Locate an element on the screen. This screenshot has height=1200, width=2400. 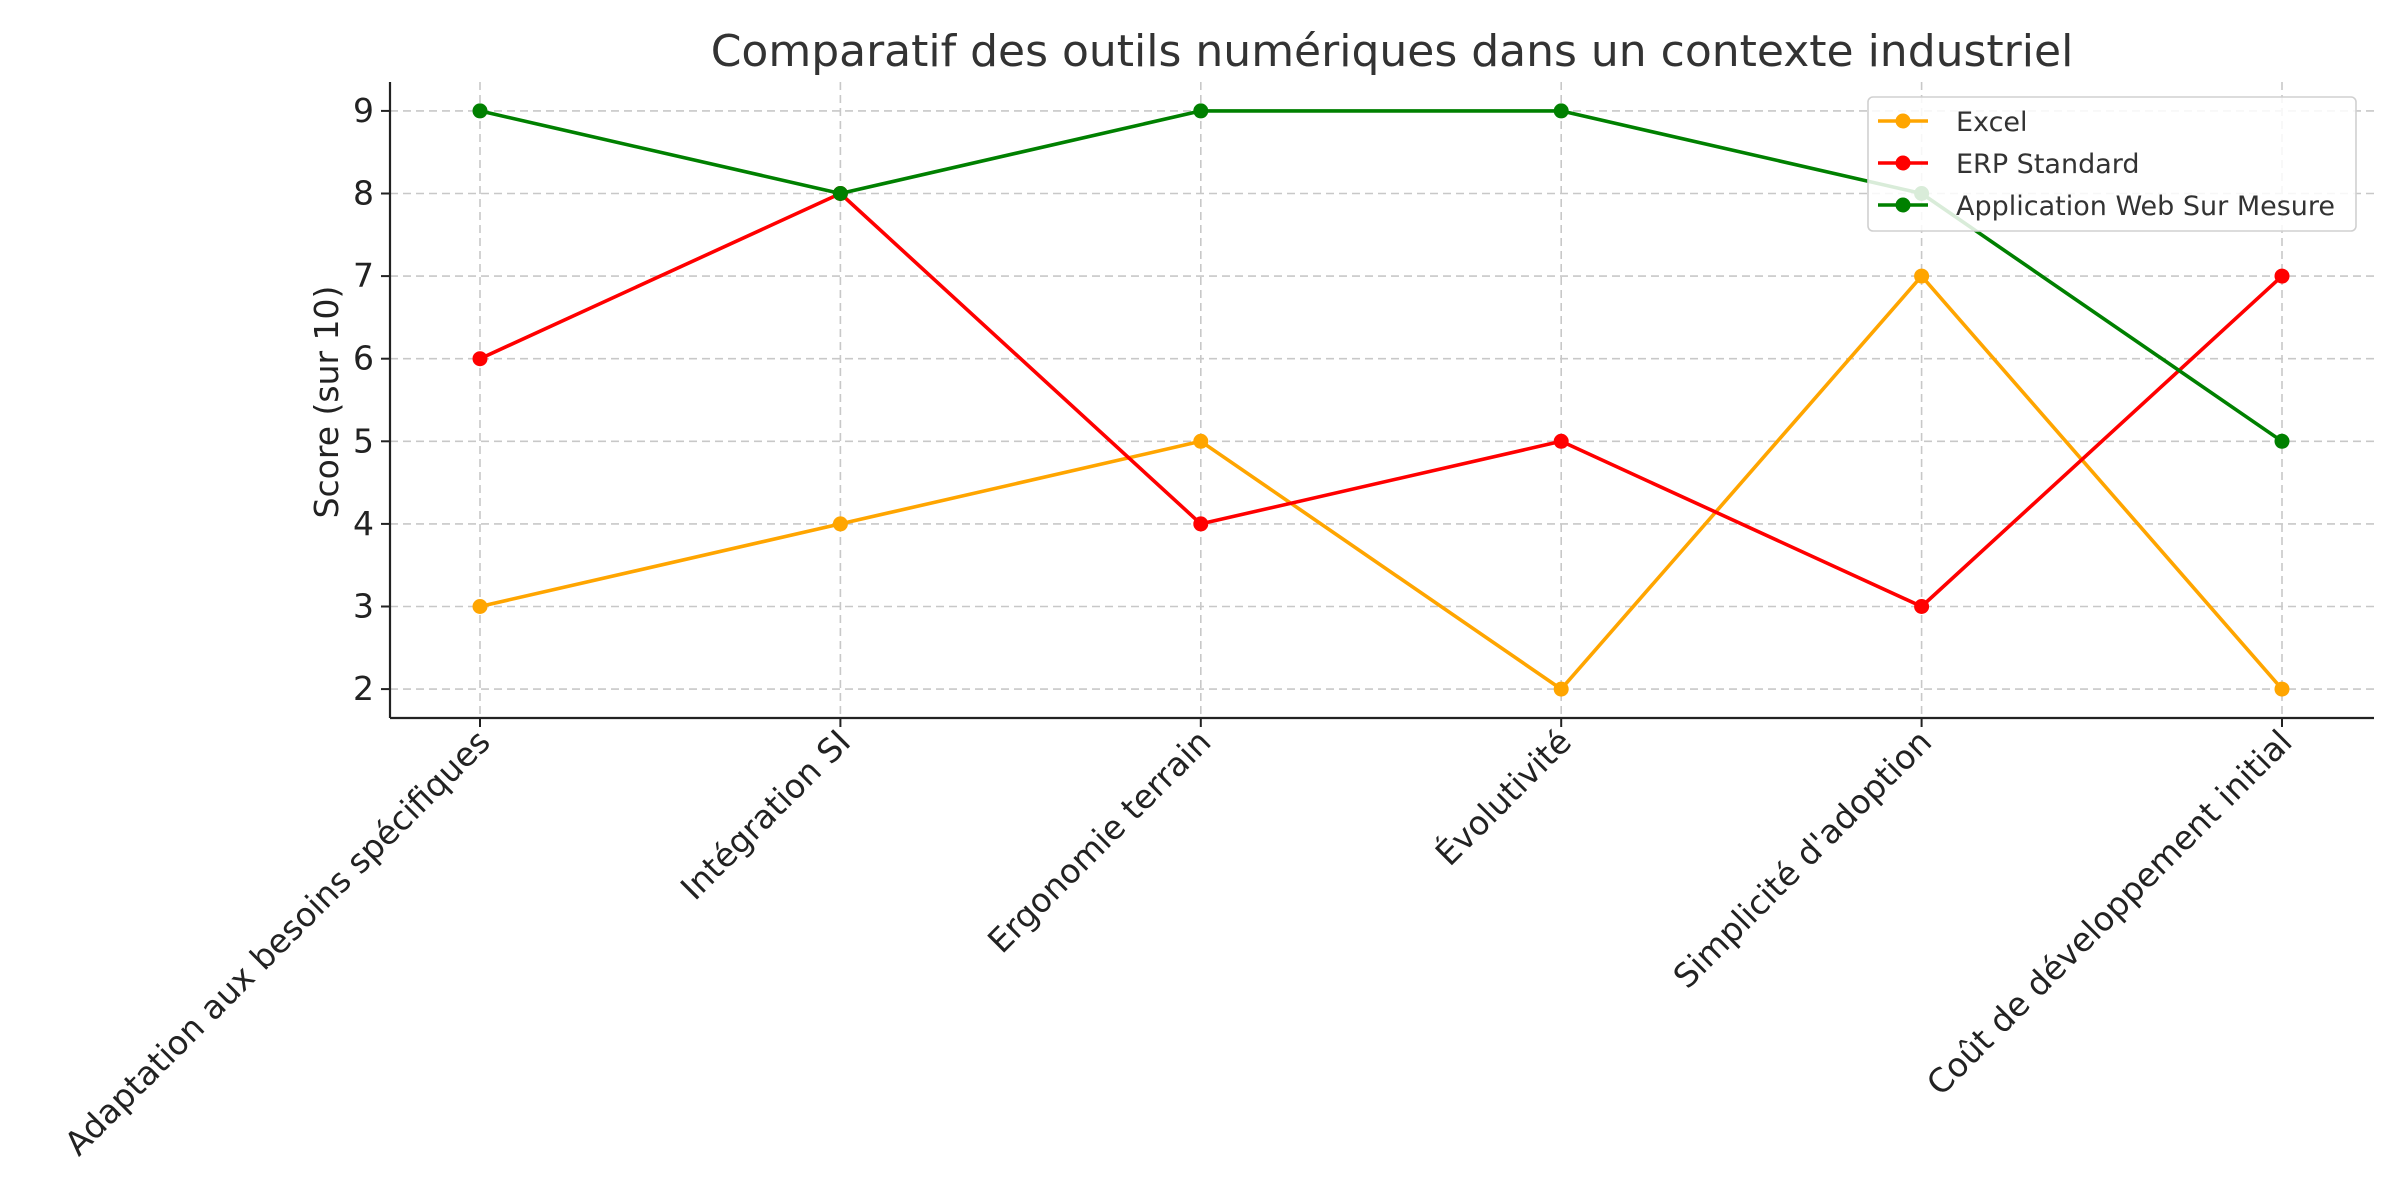
legend-label: Excel is located at coordinates (1992, 122).